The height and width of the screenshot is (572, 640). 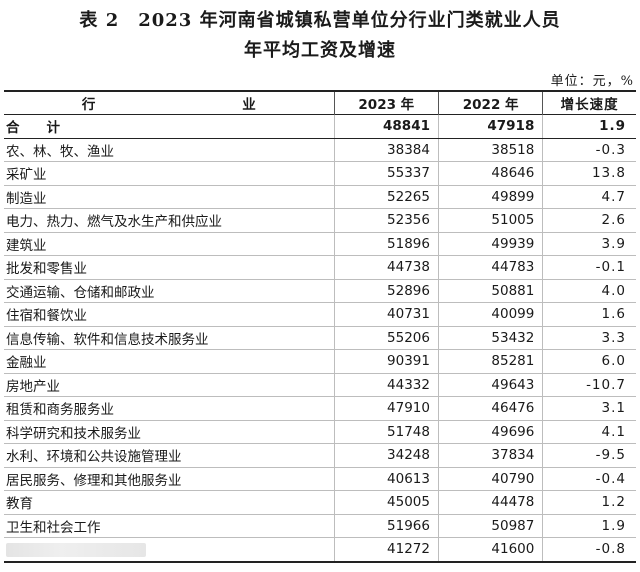 What do you see at coordinates (169, 502) in the screenshot?
I see `cell-industry: 教育` at bounding box center [169, 502].